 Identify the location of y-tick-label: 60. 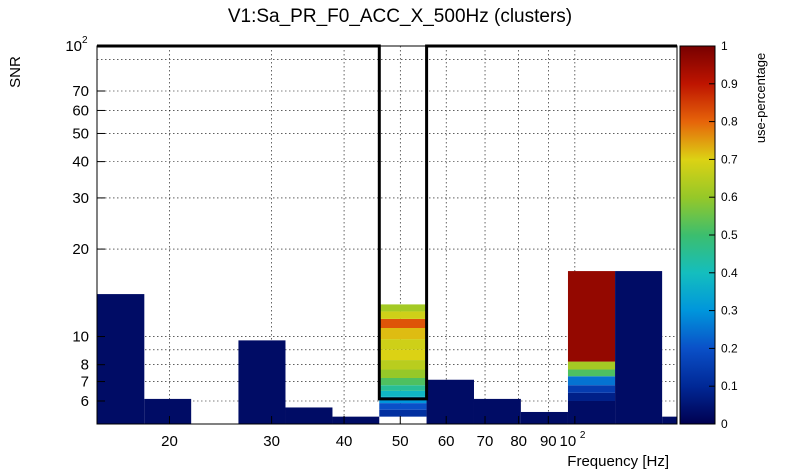
(80, 110).